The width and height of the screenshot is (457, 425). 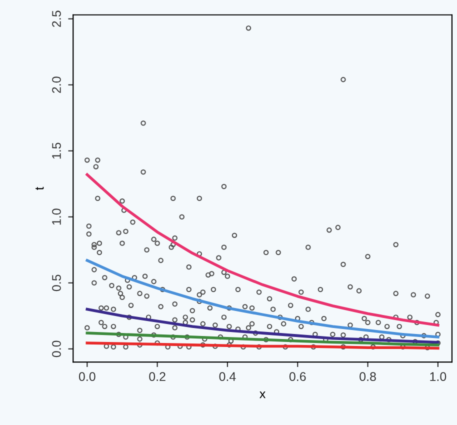 What do you see at coordinates (87, 377) in the screenshot?
I see `x-tick-label: 0.0` at bounding box center [87, 377].